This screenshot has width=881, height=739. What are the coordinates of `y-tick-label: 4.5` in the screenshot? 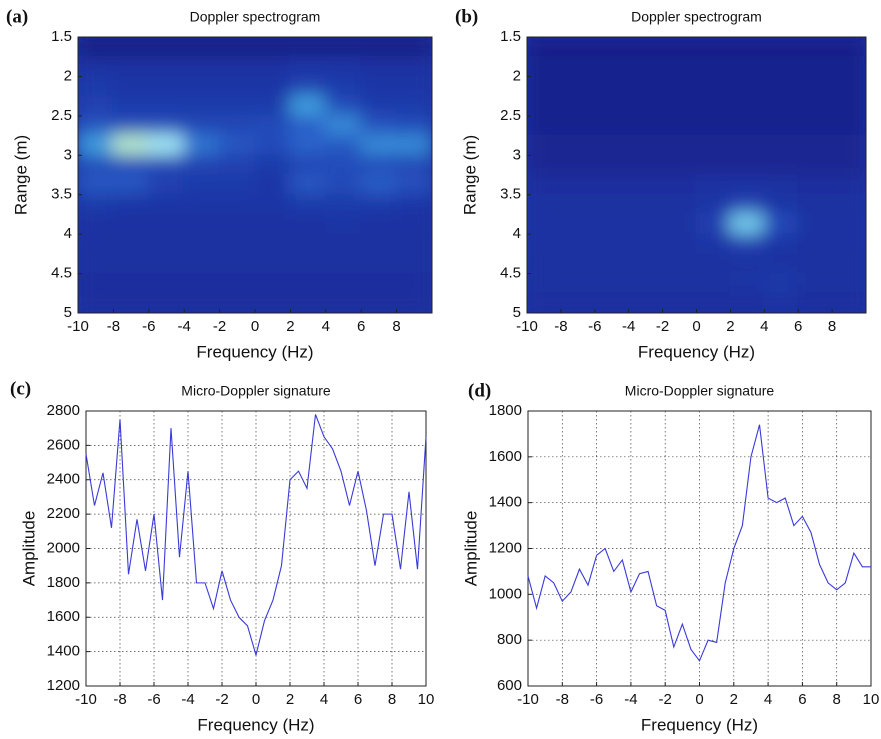 It's located at (510, 273).